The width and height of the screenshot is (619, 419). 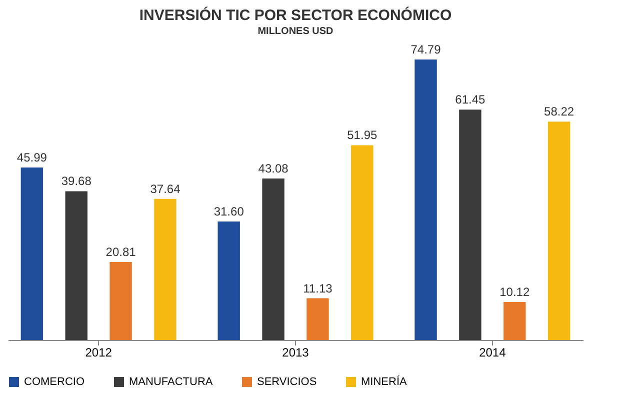 What do you see at coordinates (492, 353) in the screenshot?
I see `x-tick-label: 2014` at bounding box center [492, 353].